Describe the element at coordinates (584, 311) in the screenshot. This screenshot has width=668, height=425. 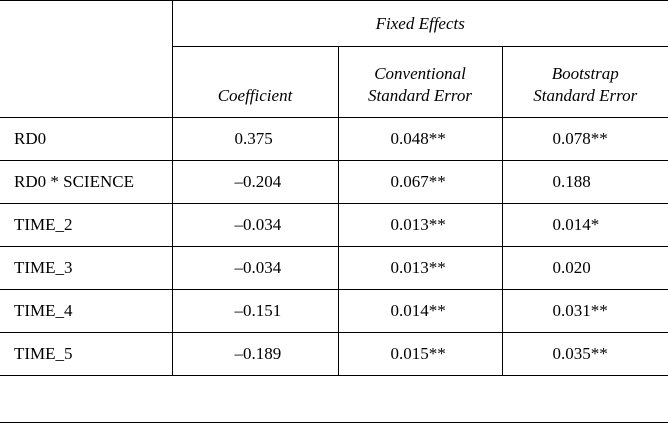
I see `bootstrap-se-cell: 0.031**` at that location.